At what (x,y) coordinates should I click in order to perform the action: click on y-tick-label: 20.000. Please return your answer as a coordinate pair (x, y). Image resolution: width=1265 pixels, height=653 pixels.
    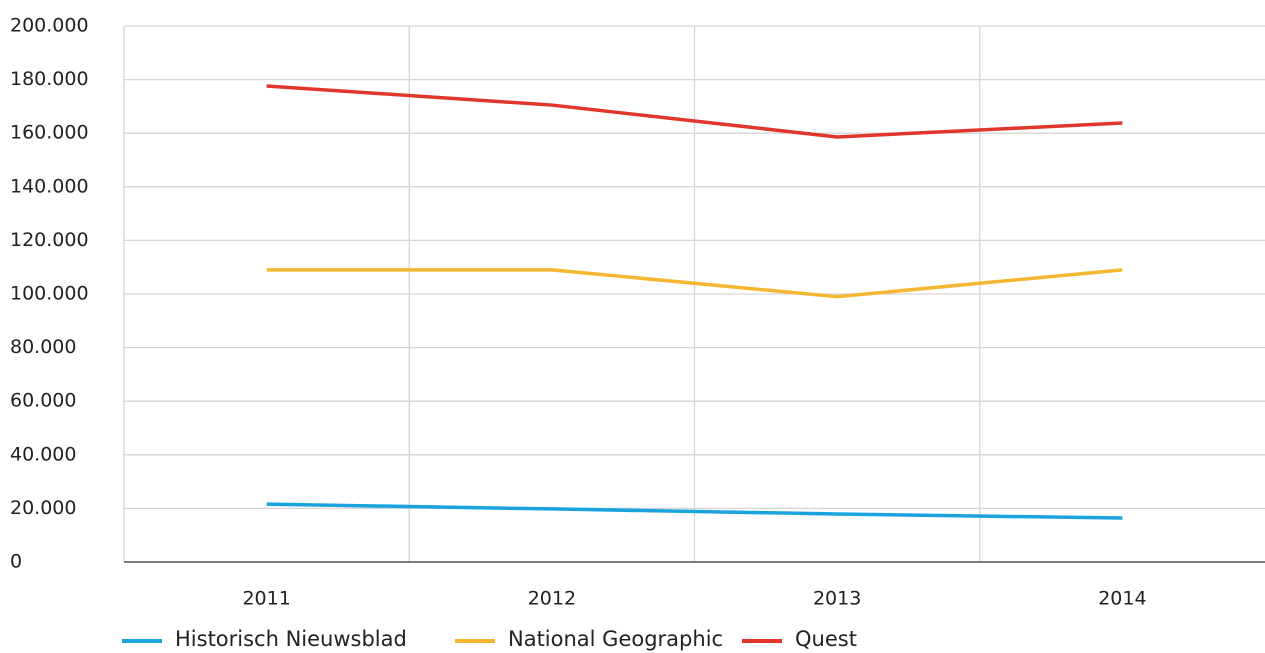
    Looking at the image, I should click on (43, 508).